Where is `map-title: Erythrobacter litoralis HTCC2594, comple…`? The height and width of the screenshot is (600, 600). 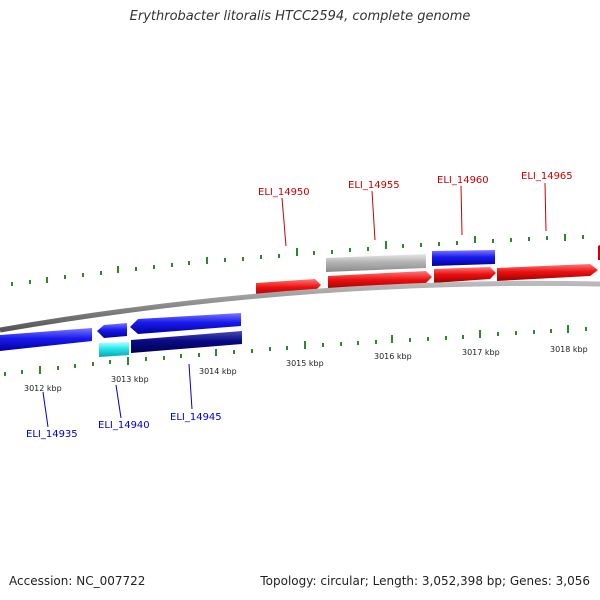 map-title: Erythrobacter litoralis HTCC2594, comple… is located at coordinates (300, 16).